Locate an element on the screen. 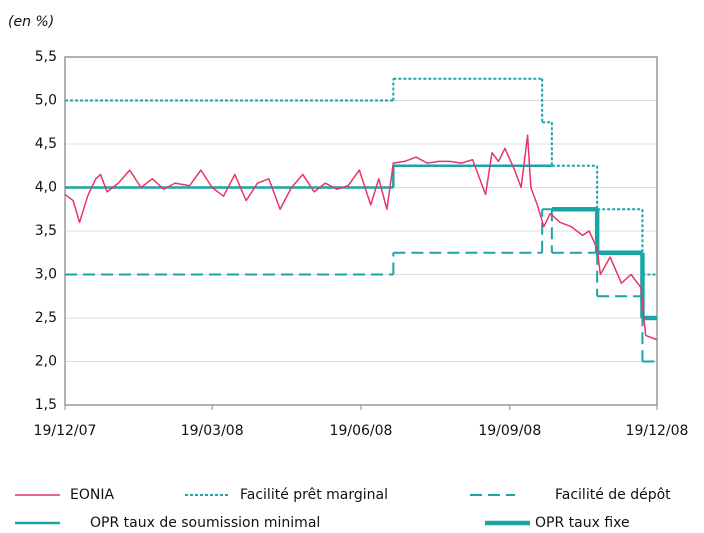 This screenshot has height=533, width=704. y-tick-label: 5,0 is located at coordinates (46, 101).